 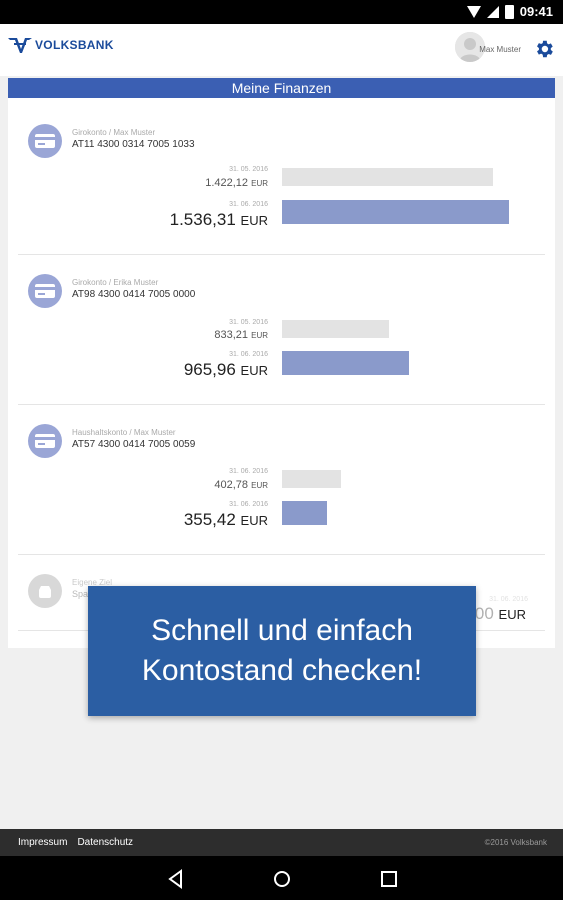 What do you see at coordinates (473, 11) in the screenshot?
I see `wifi-icon` at bounding box center [473, 11].